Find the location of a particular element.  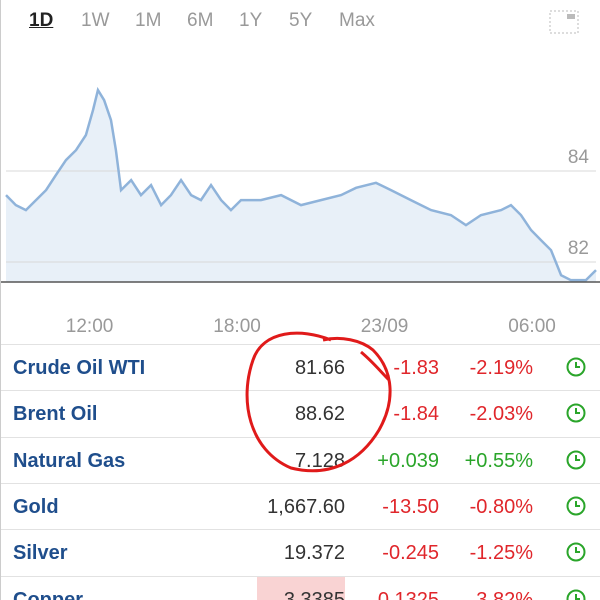

change-percent: -2.03% is located at coordinates (501, 414).